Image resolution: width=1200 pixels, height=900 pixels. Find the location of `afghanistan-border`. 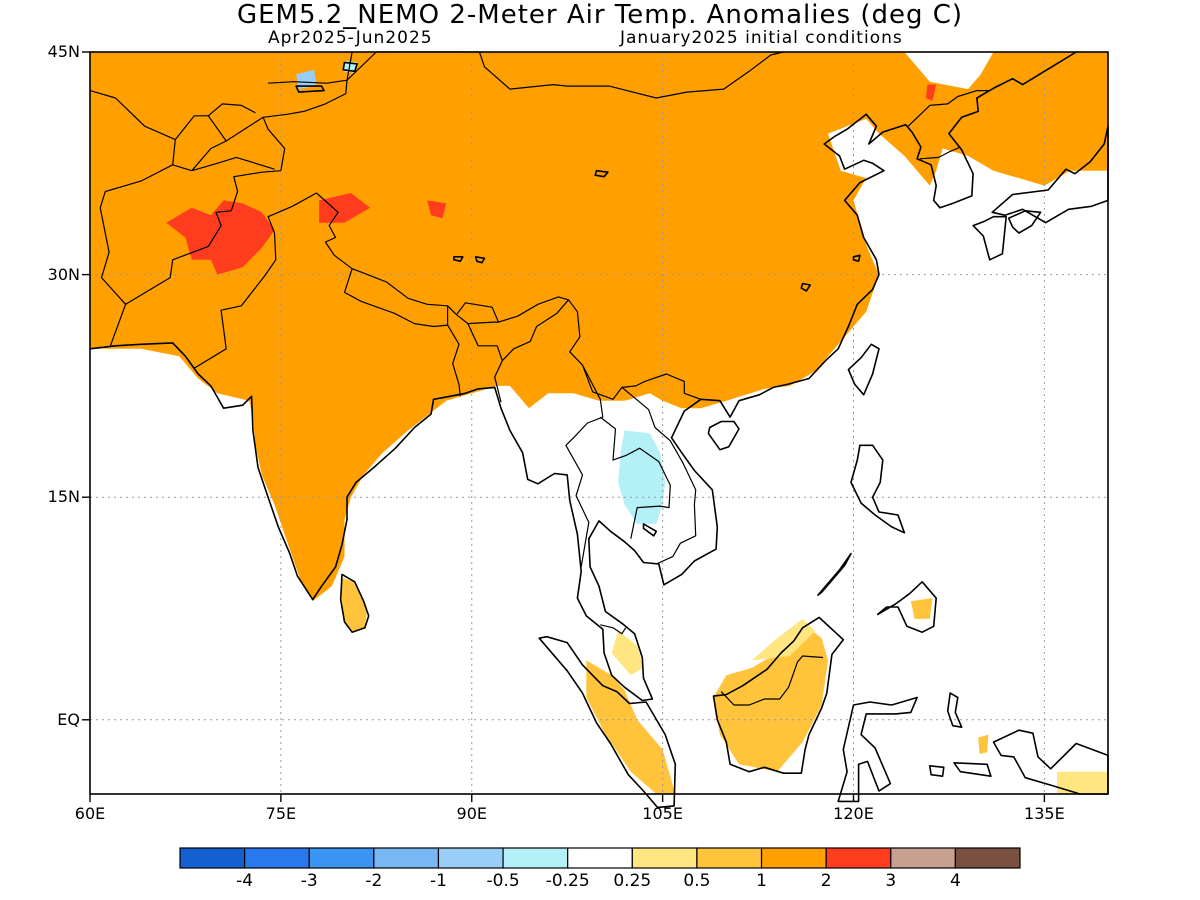

afghanistan-border is located at coordinates (187, 251).